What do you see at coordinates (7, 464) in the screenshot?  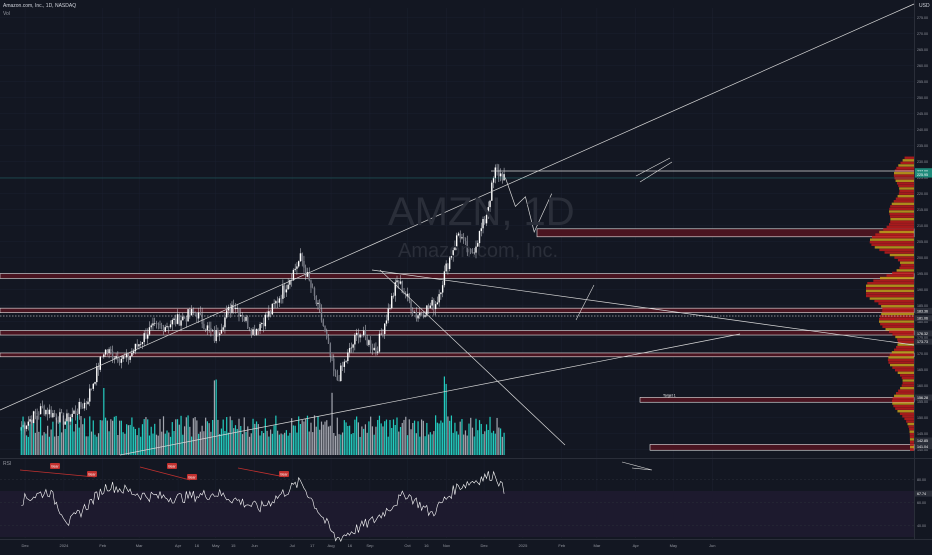 I see `rsi-label: RSI` at bounding box center [7, 464].